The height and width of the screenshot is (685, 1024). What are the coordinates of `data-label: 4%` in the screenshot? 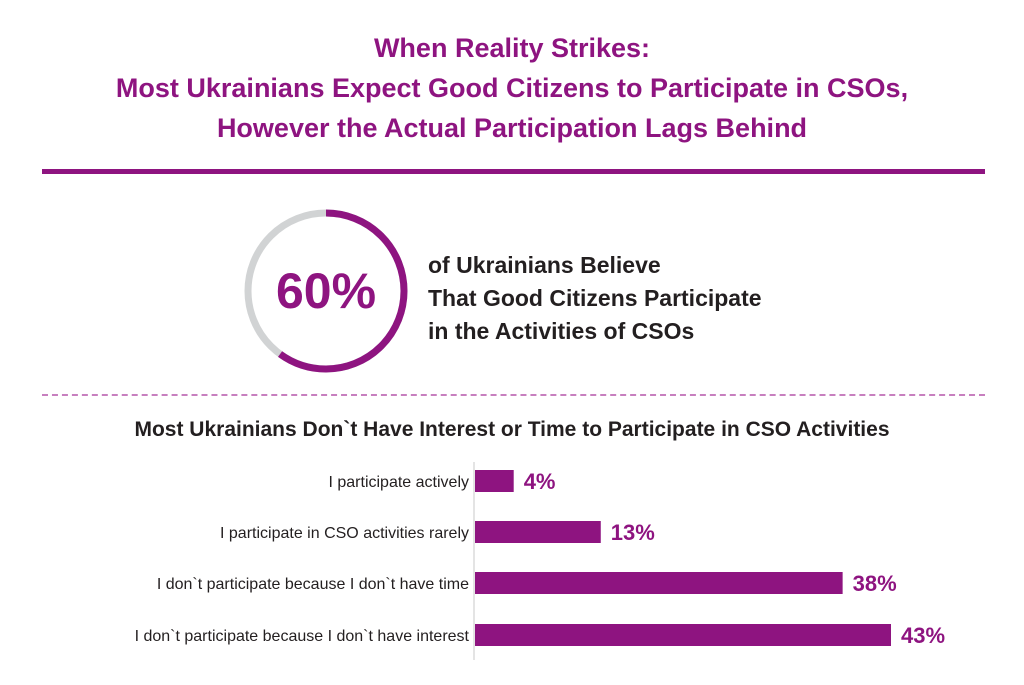 It's located at (540, 481).